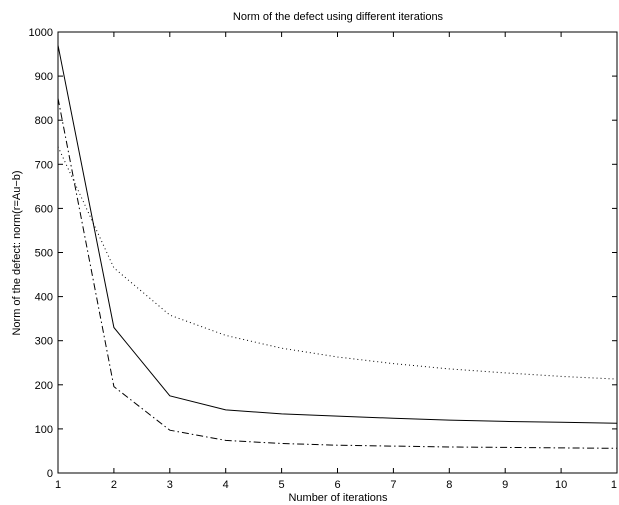 Image resolution: width=619 pixels, height=505 pixels. What do you see at coordinates (17, 252) in the screenshot?
I see `y-axis-label: Norm of the defect: norm(r=Au−b)` at bounding box center [17, 252].